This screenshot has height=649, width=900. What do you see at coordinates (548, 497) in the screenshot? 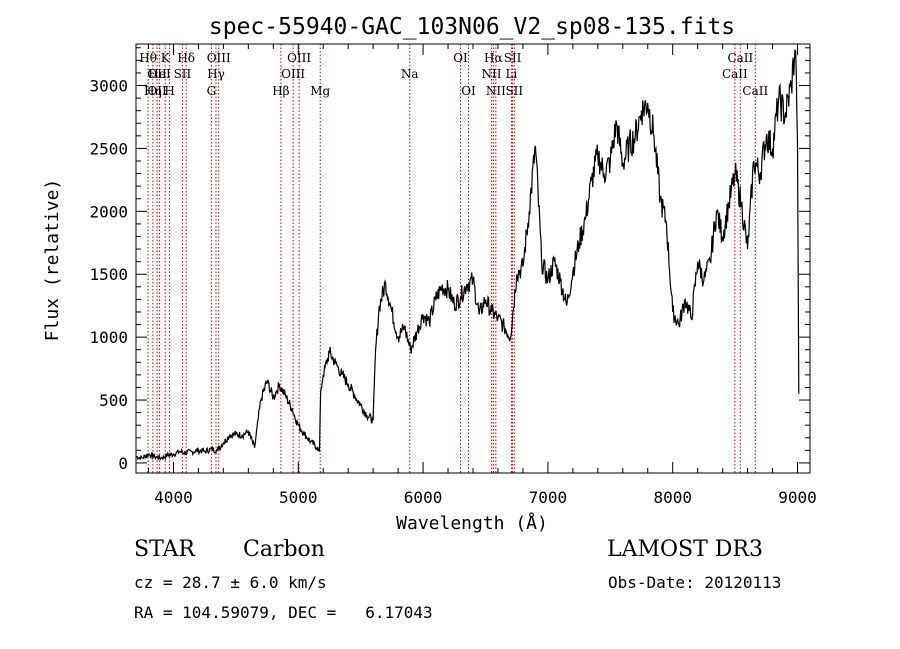
I see `x-tick-label: 7000` at bounding box center [548, 497].